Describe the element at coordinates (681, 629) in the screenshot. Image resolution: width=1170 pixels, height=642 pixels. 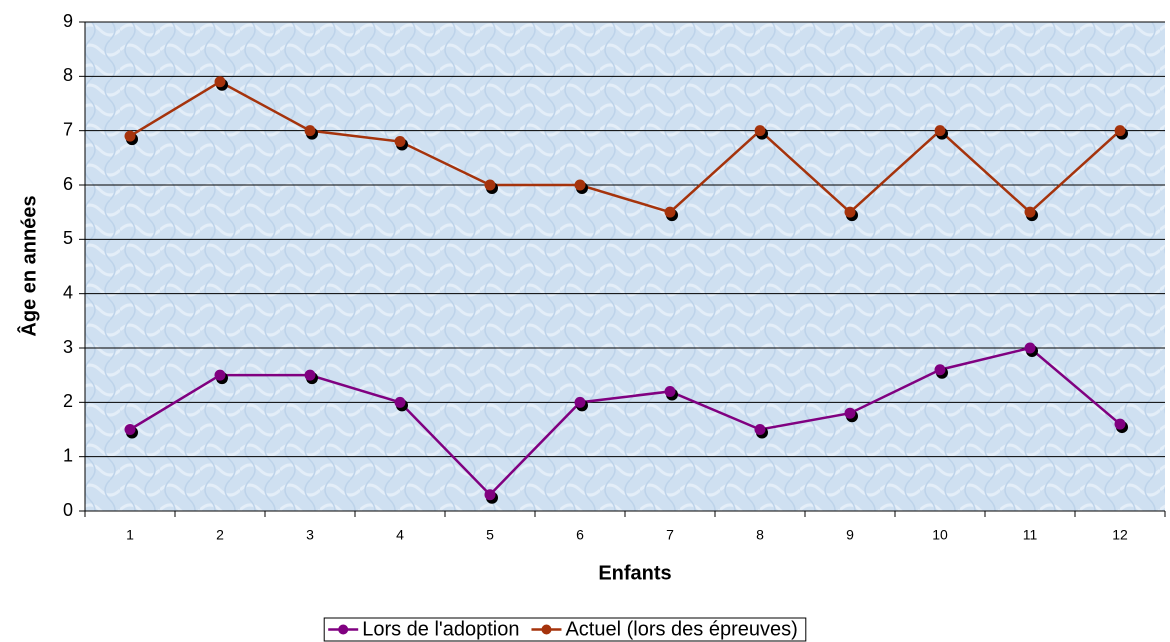
I see `legend-label: Actuel (lors des épreuves)` at that location.